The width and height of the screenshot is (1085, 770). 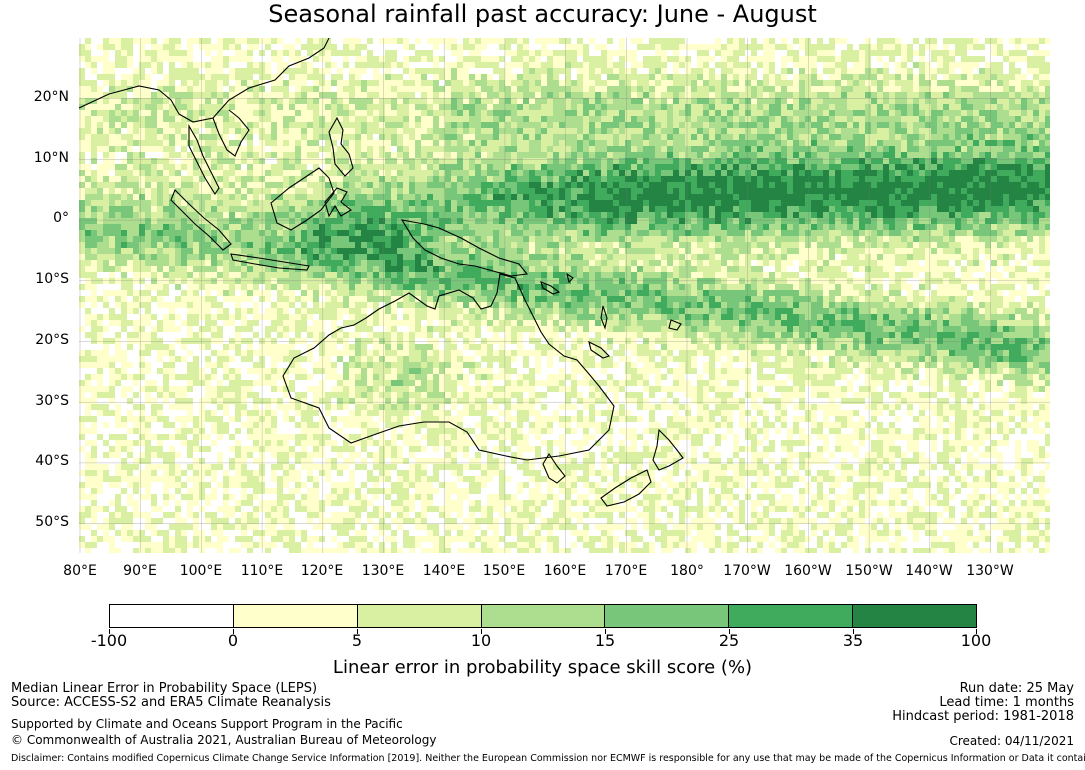 I want to click on colorbar, so click(x=543, y=616).